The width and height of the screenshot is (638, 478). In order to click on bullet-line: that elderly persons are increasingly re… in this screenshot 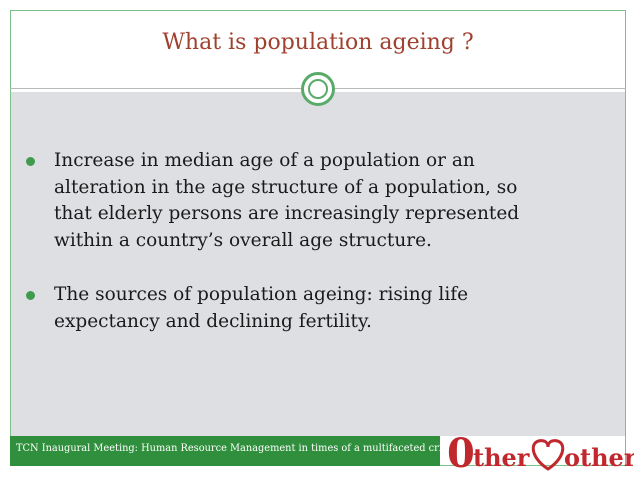, I will do `click(287, 213)`.